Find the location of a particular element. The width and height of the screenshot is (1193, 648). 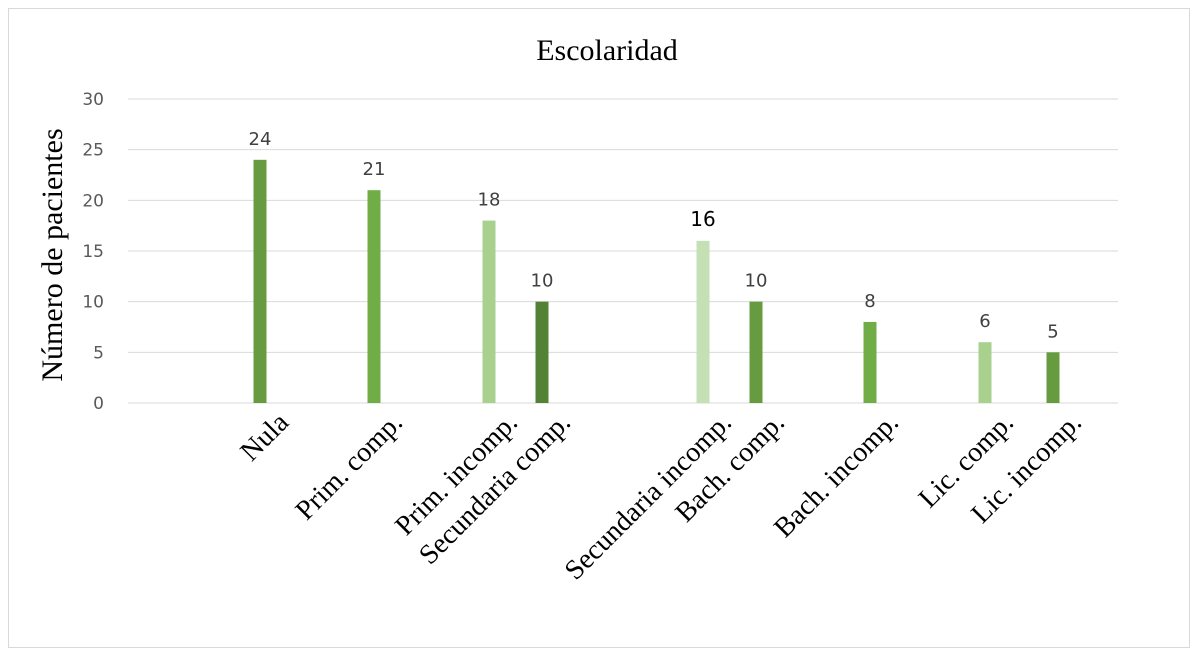

y-tick-label: 20 is located at coordinates (93, 201).